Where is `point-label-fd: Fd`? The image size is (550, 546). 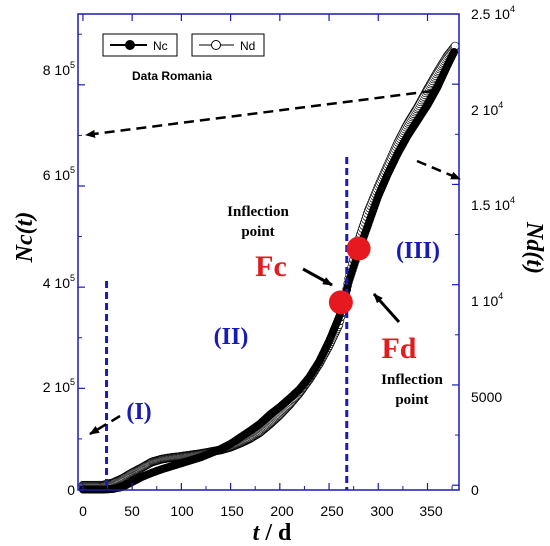 point-label-fd: Fd is located at coordinates (398, 348).